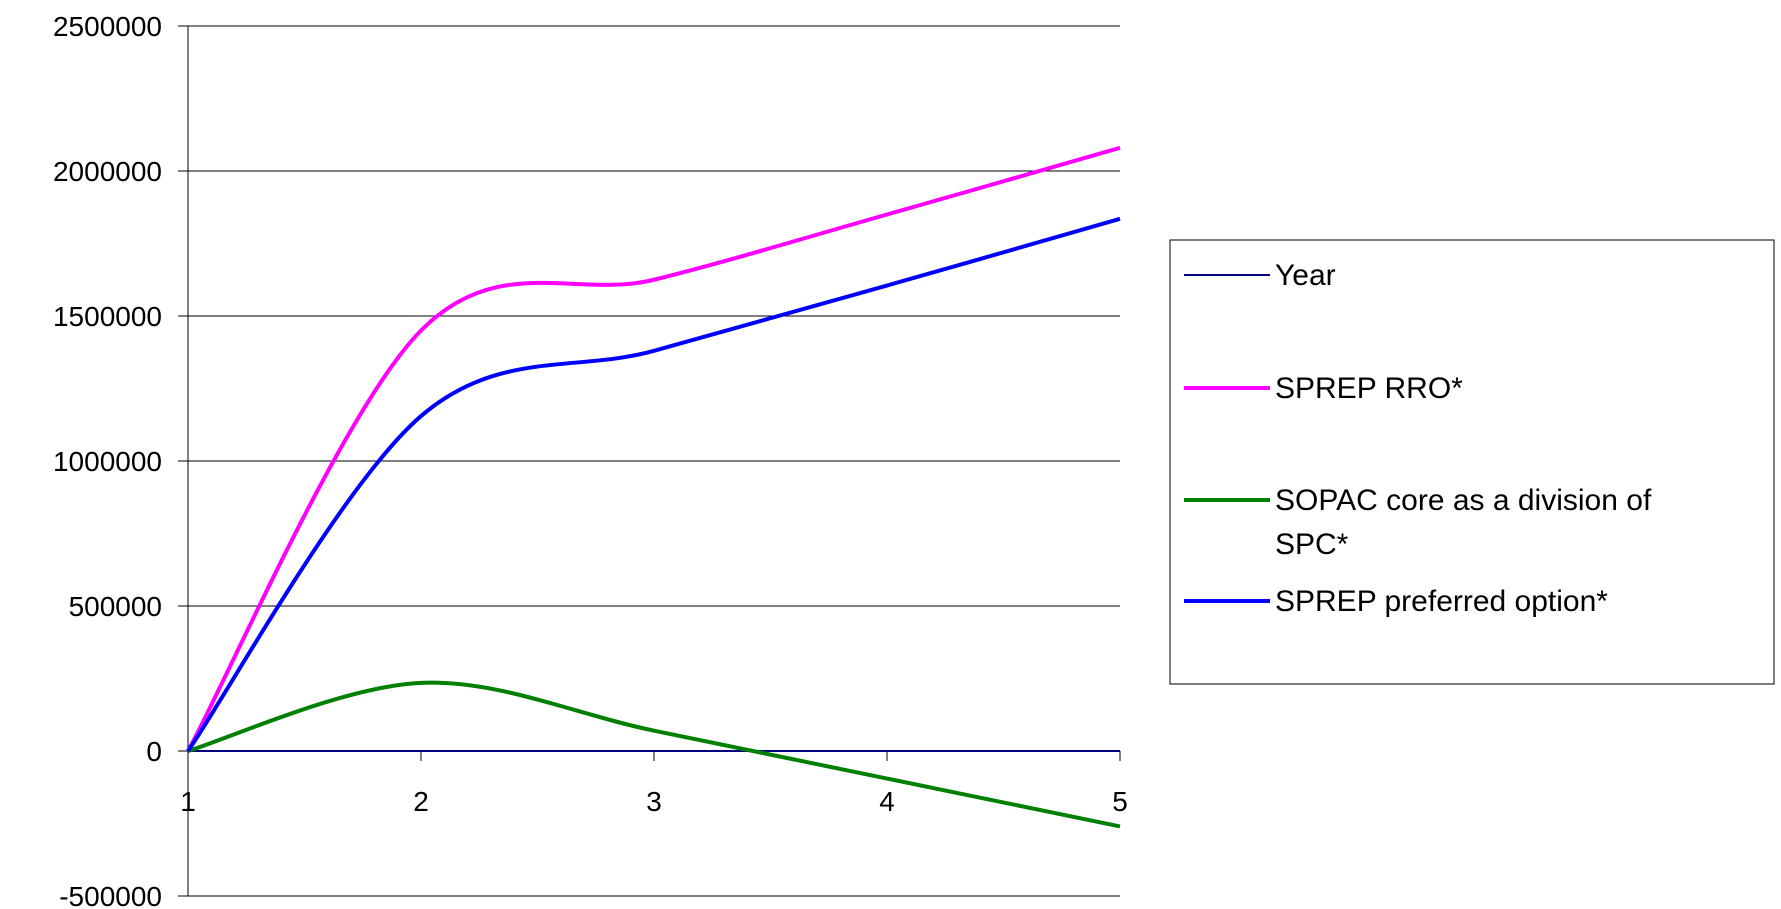  What do you see at coordinates (1120, 801) in the screenshot?
I see `x-tick-label: 5` at bounding box center [1120, 801].